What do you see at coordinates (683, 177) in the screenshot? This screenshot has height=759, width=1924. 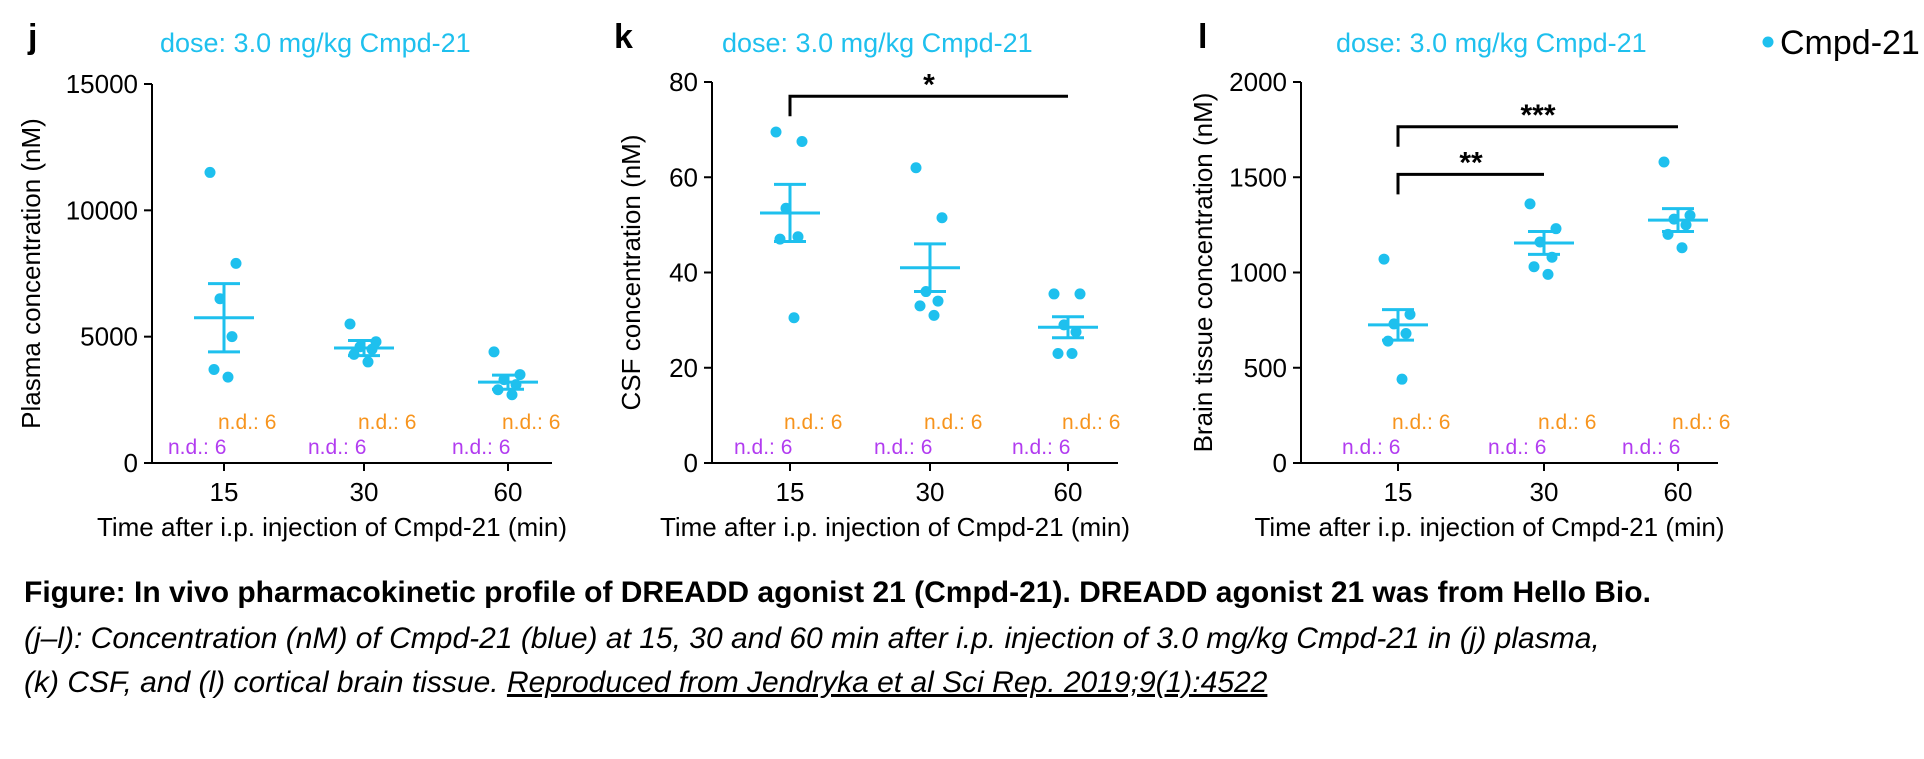 I see `y-tick-label: 60` at bounding box center [683, 177].